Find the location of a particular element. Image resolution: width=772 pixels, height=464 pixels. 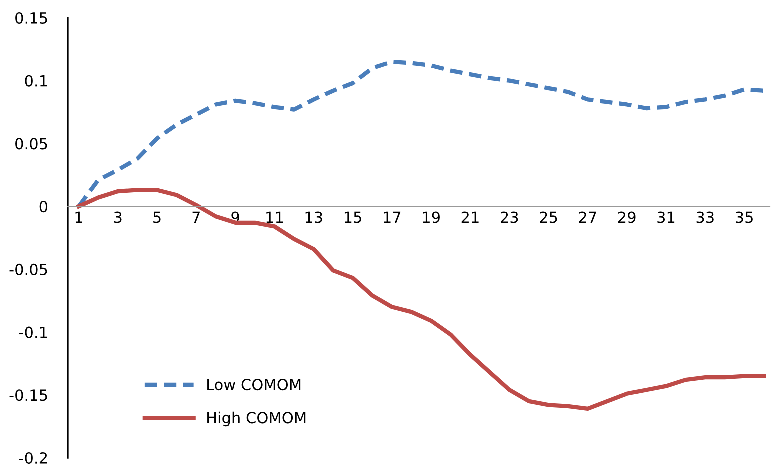

y-tick-label: 0.05 is located at coordinates (32, 144).